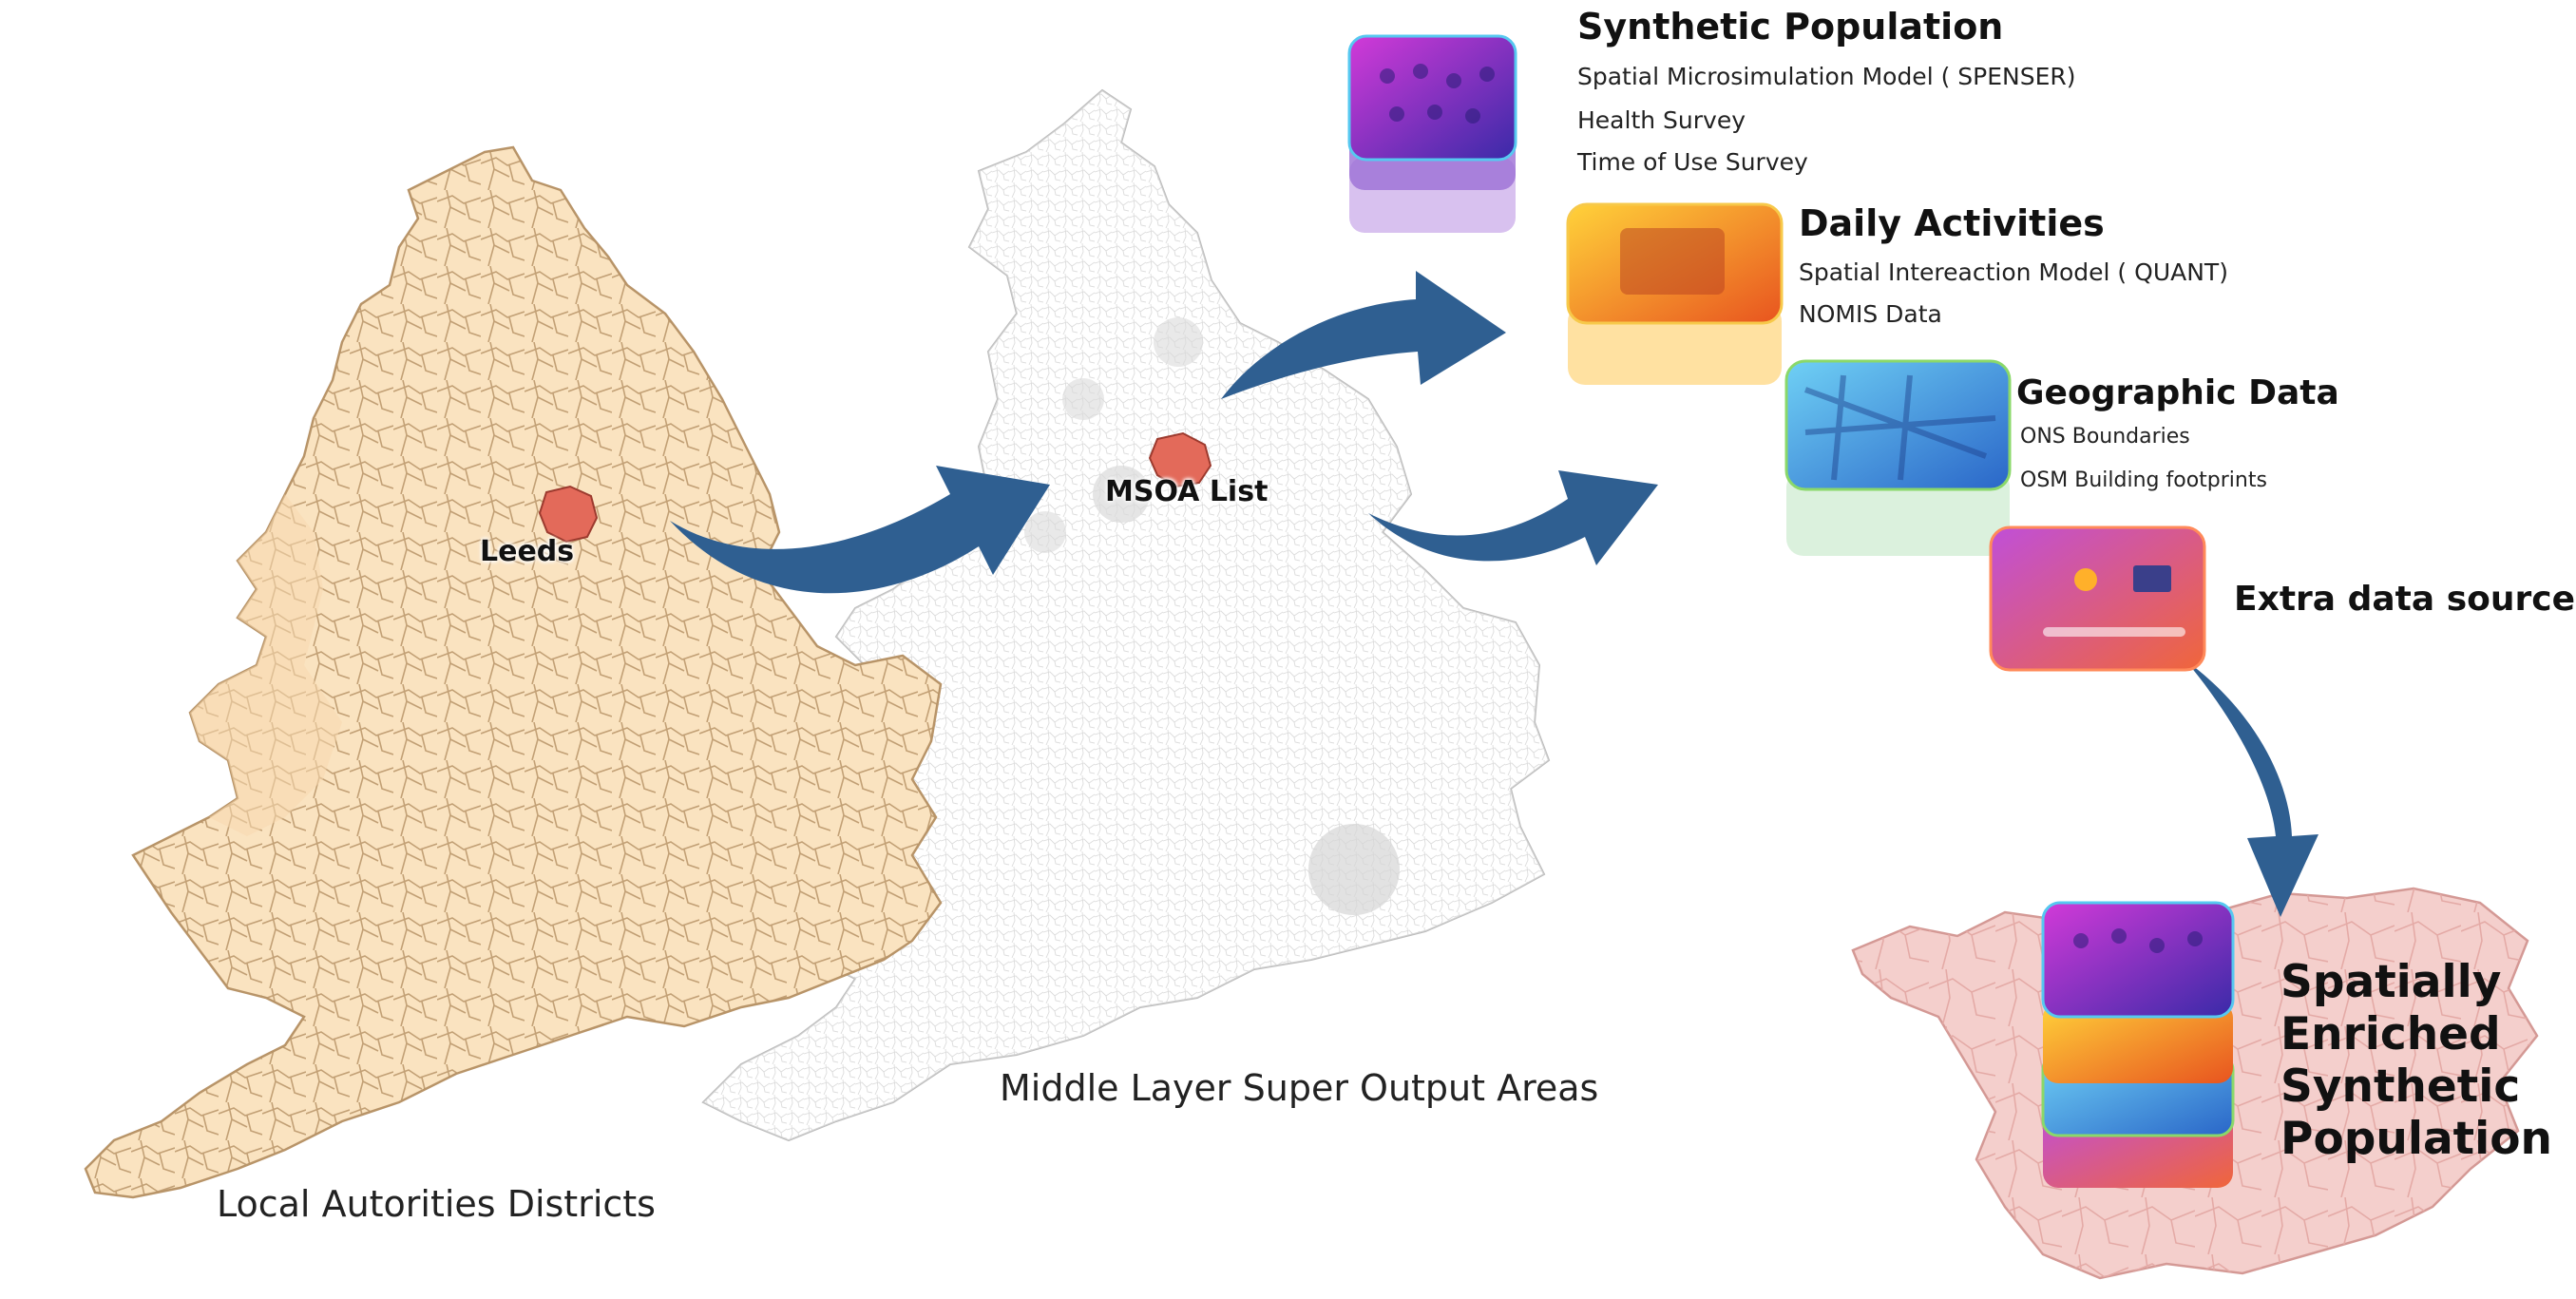  What do you see at coordinates (1661, 120) in the screenshot?
I see `synthetic-population-item: Health Survey` at bounding box center [1661, 120].